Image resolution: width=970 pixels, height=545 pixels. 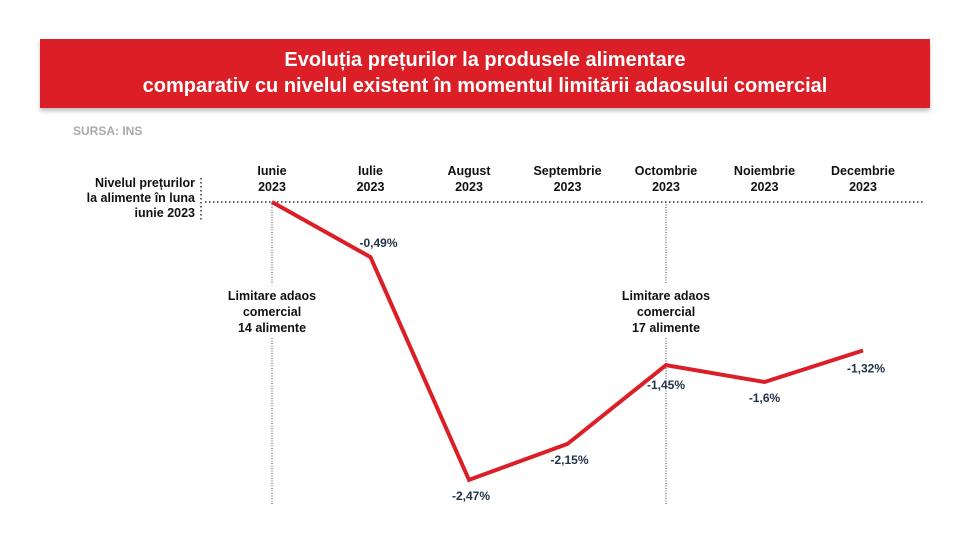 I want to click on baseline-label-line: Nivelul prețurilor, so click(x=145, y=183).